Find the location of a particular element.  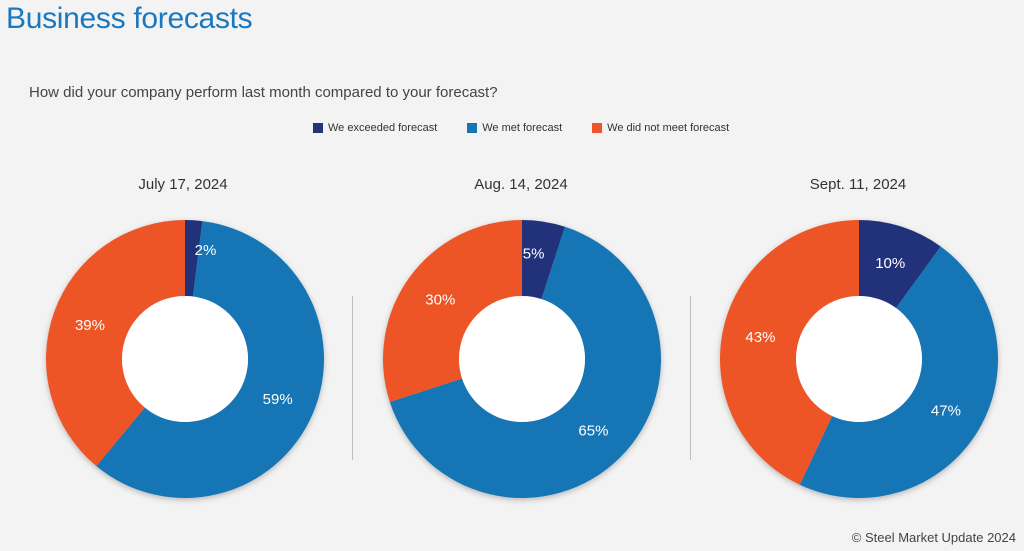

slice-label-met: 47% is located at coordinates (946, 410).